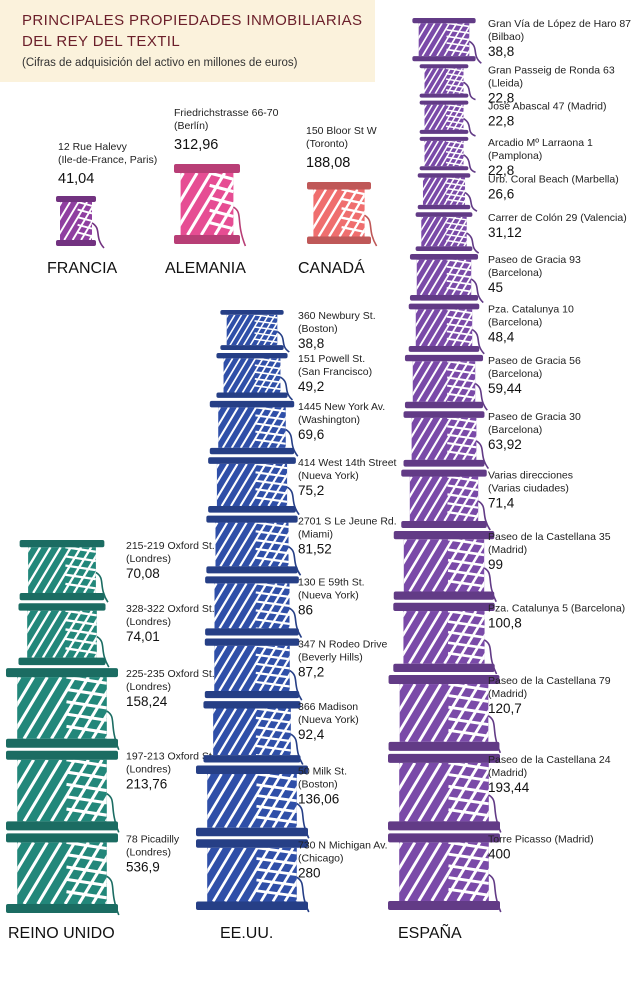  I want to click on label-value-3-1: 74,01, so click(143, 636).